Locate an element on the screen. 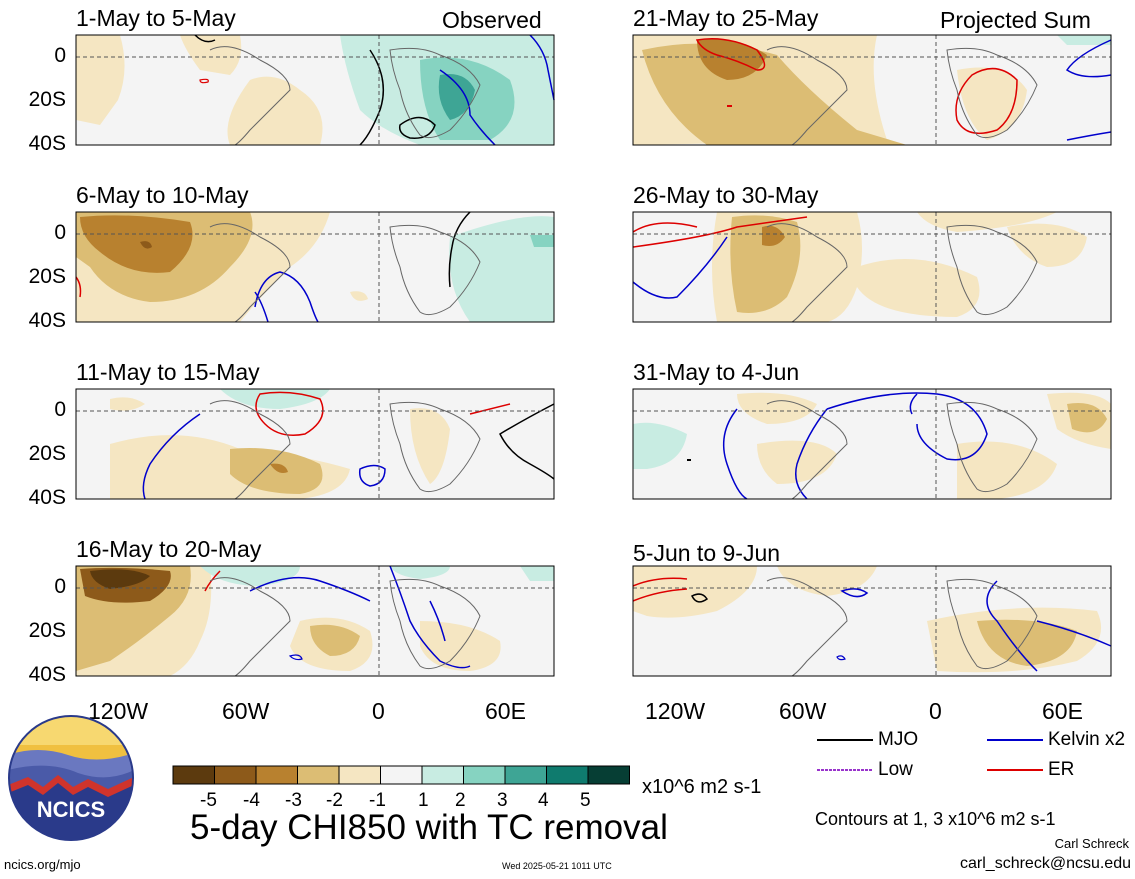  panel-title: 1-May to 5-May is located at coordinates (156, 18).